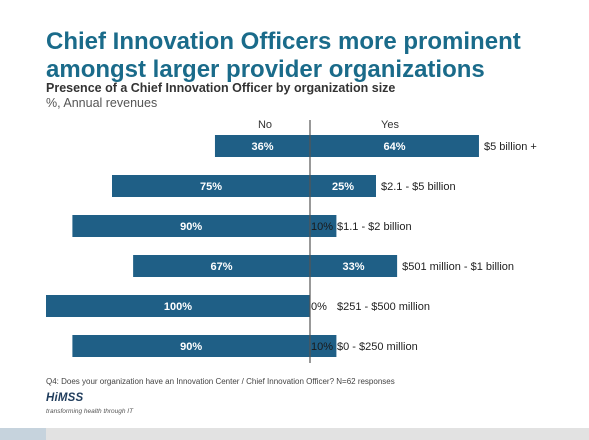 The height and width of the screenshot is (440, 589). I want to click on legend-yes: Yes, so click(390, 125).